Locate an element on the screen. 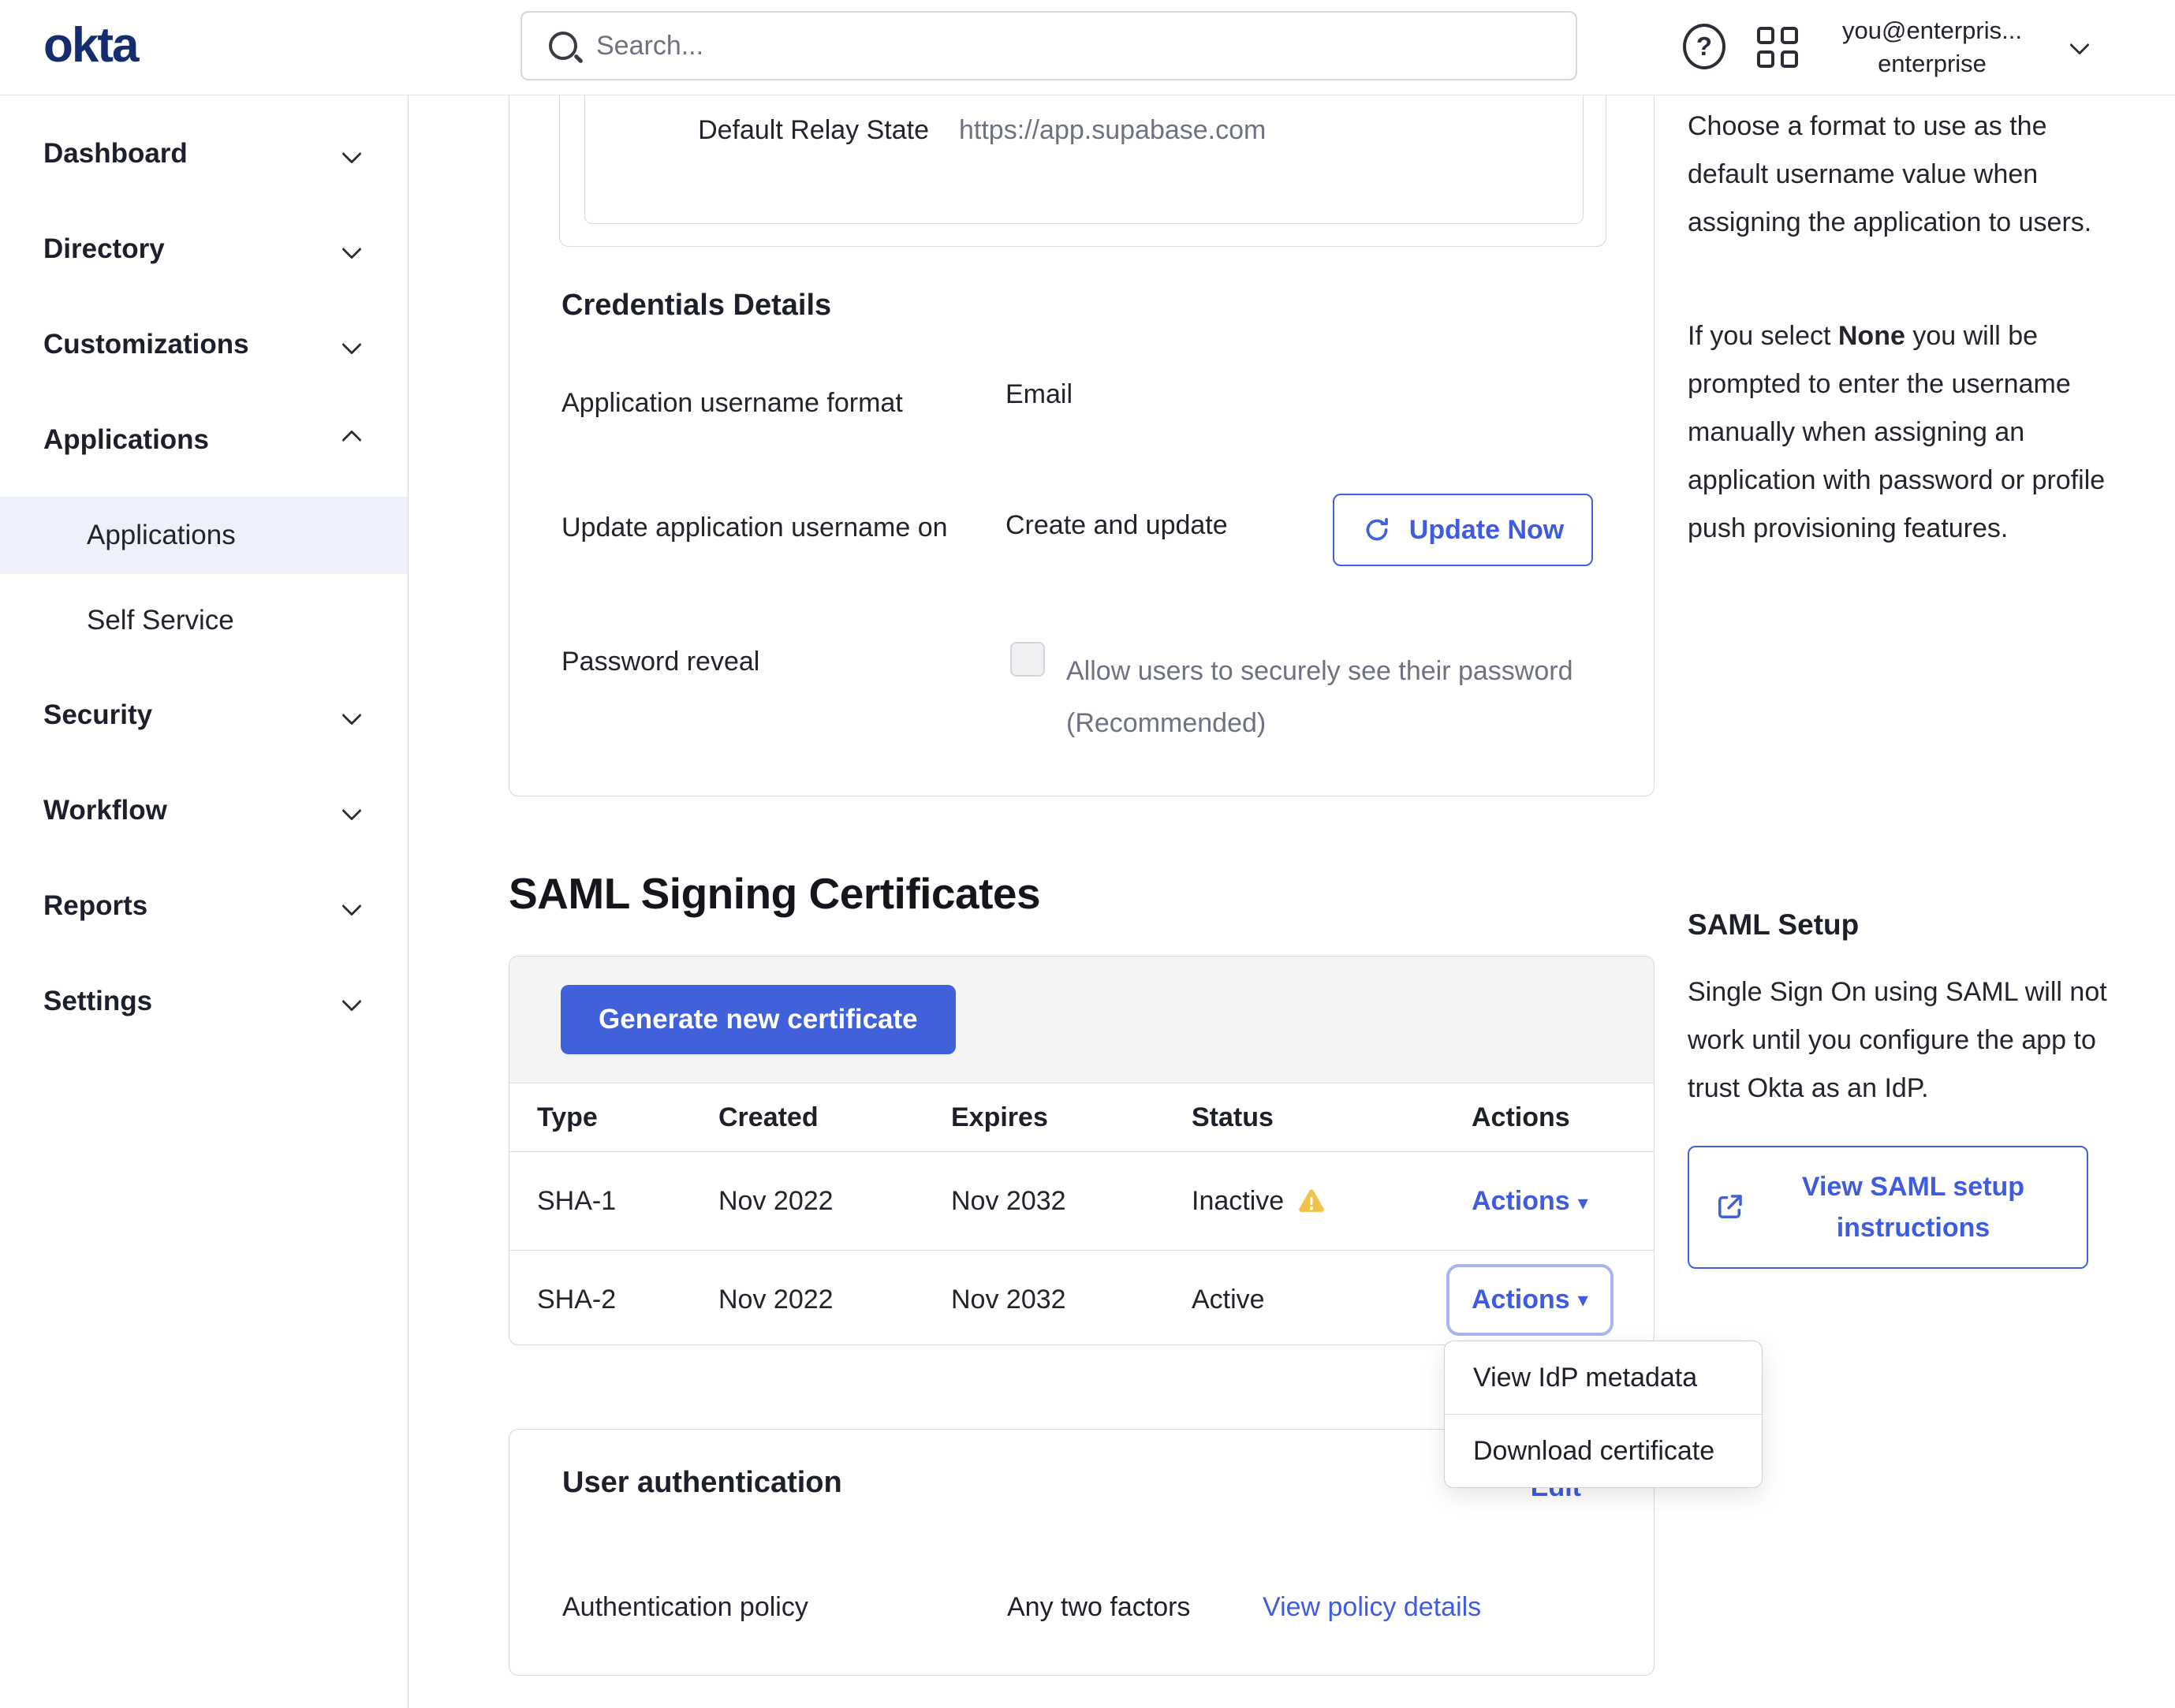  warning-icon is located at coordinates (1311, 1200).